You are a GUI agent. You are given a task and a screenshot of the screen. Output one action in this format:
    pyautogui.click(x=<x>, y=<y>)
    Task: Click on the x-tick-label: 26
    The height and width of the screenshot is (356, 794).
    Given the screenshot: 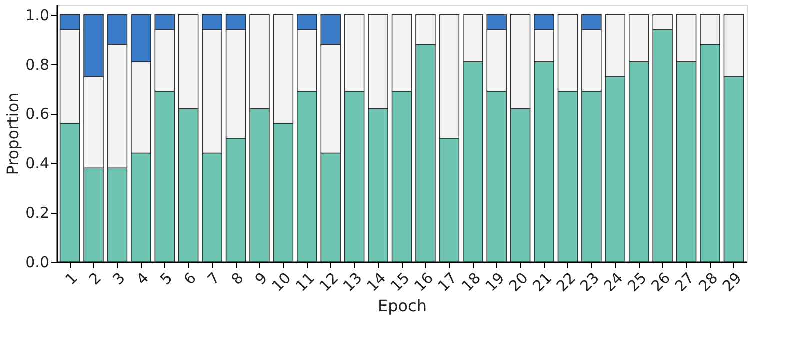 What is the action you would take?
    pyautogui.click(x=661, y=282)
    